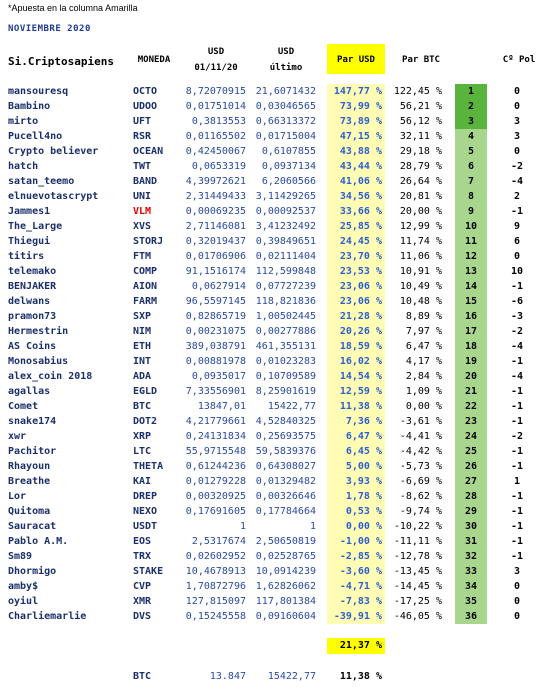 This screenshot has width=546, height=692. I want to click on par-usd-value: 0,53 %, so click(363, 511).